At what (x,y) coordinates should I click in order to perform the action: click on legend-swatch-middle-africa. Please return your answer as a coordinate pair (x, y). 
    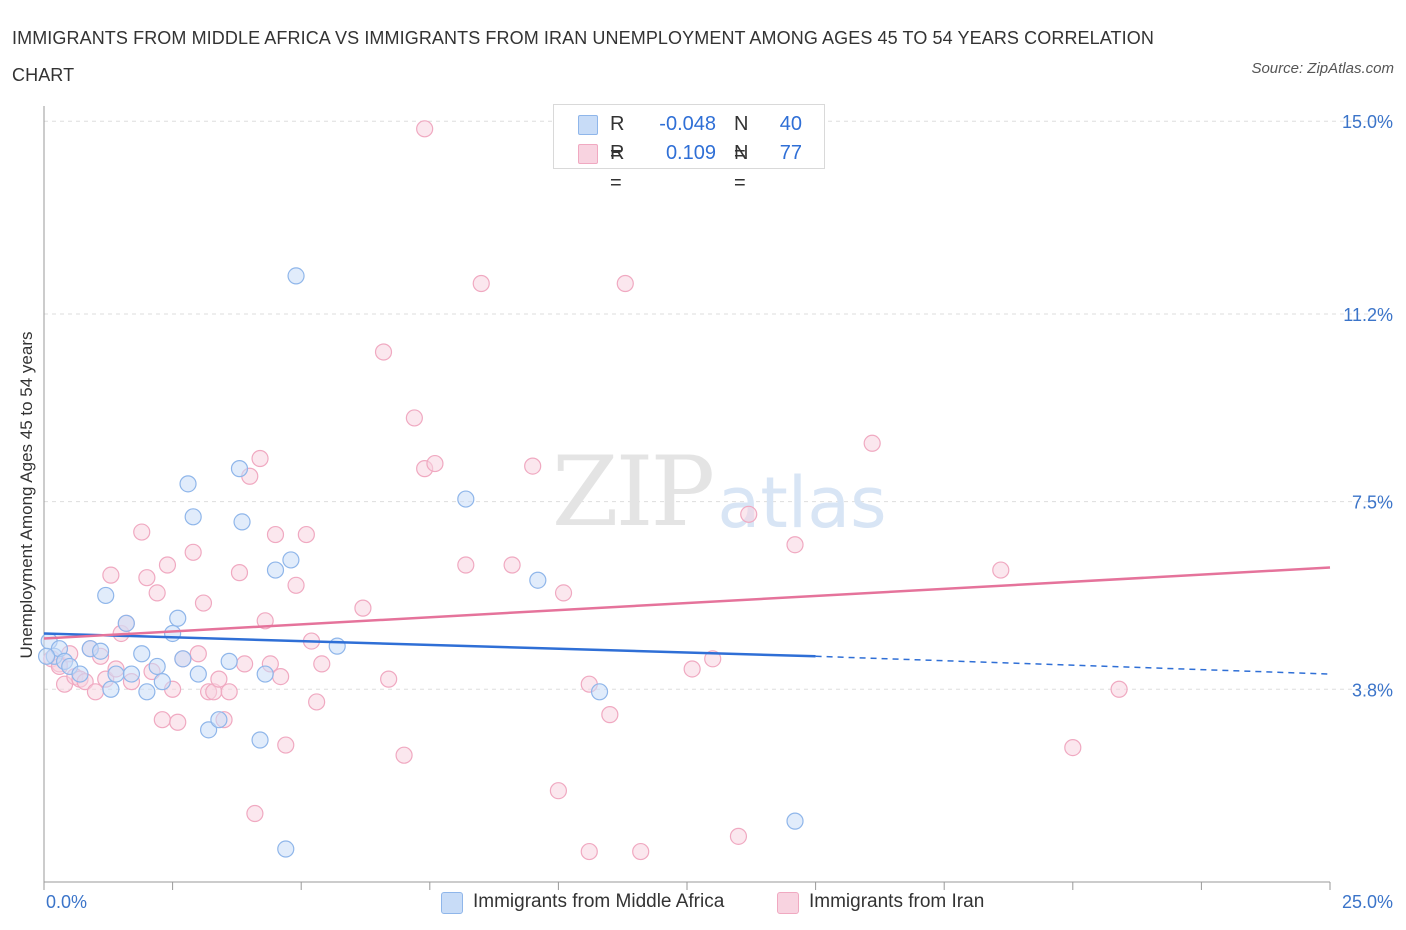
    Looking at the image, I should click on (588, 125).